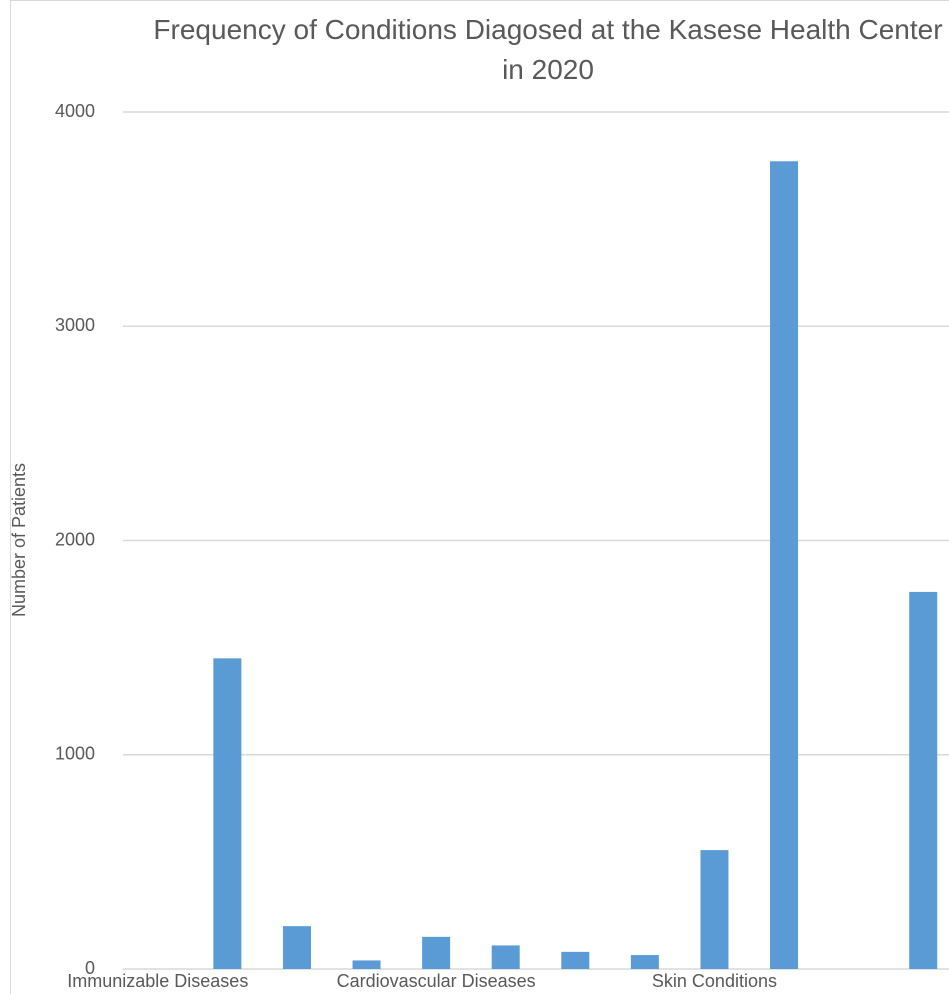 This screenshot has height=994, width=949. I want to click on y-axis-label: Number of Patients, so click(19, 540).